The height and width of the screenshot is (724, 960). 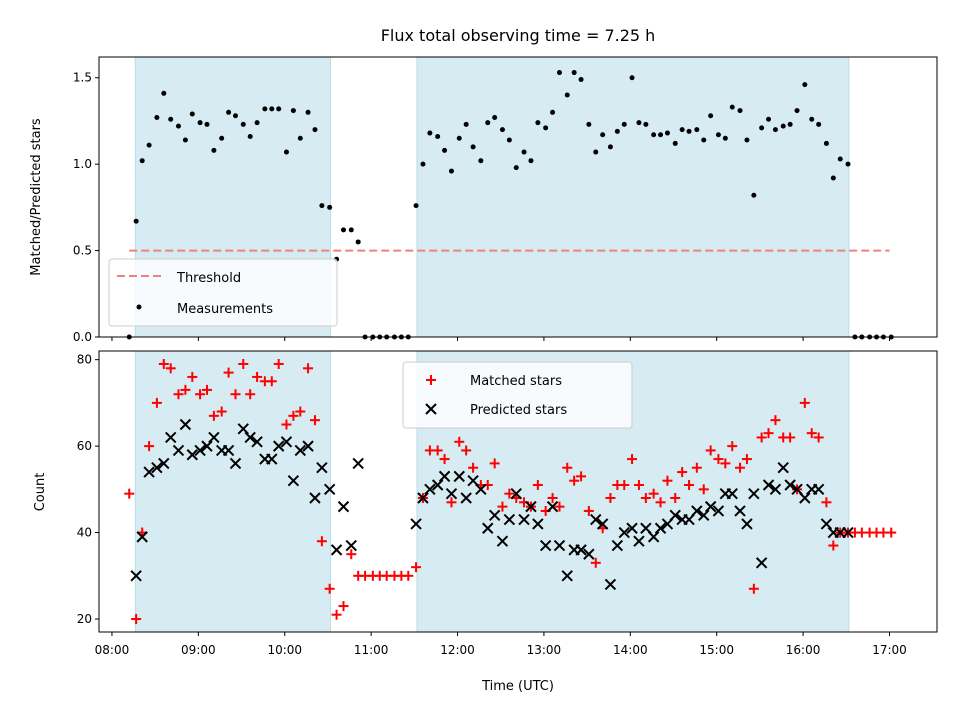 I want to click on top-x-axis-ticks, so click(x=500, y=339).